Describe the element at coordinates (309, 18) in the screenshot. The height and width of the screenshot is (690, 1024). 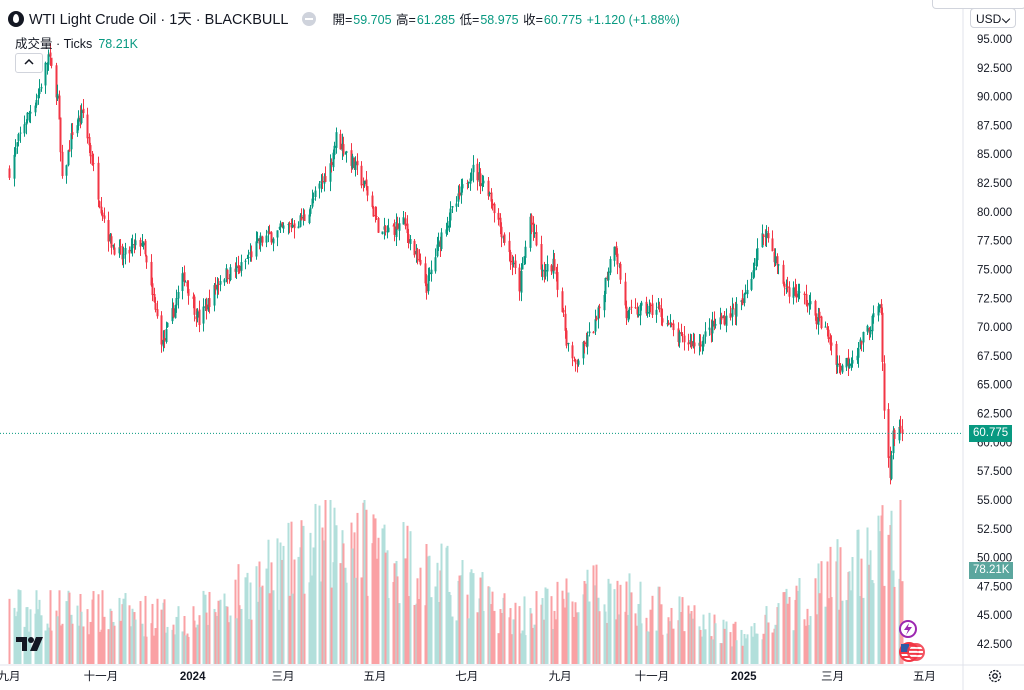
I see `minimize-icon` at that location.